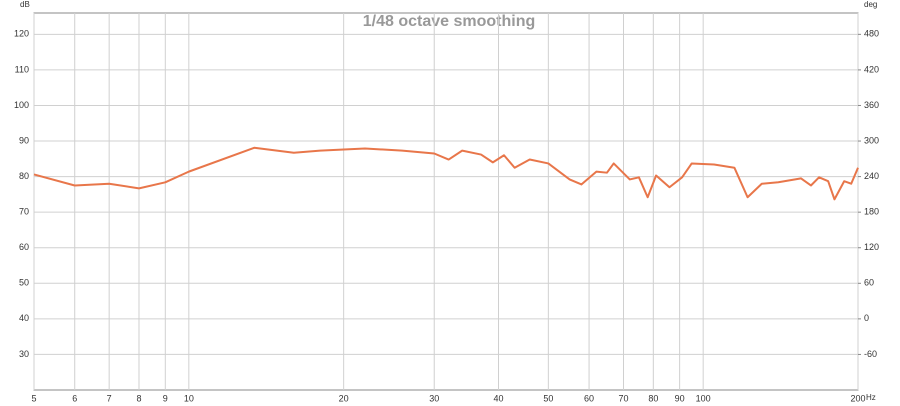 This screenshot has height=406, width=900. What do you see at coordinates (138, 398) in the screenshot?
I see `x-tick-label: 8` at bounding box center [138, 398].